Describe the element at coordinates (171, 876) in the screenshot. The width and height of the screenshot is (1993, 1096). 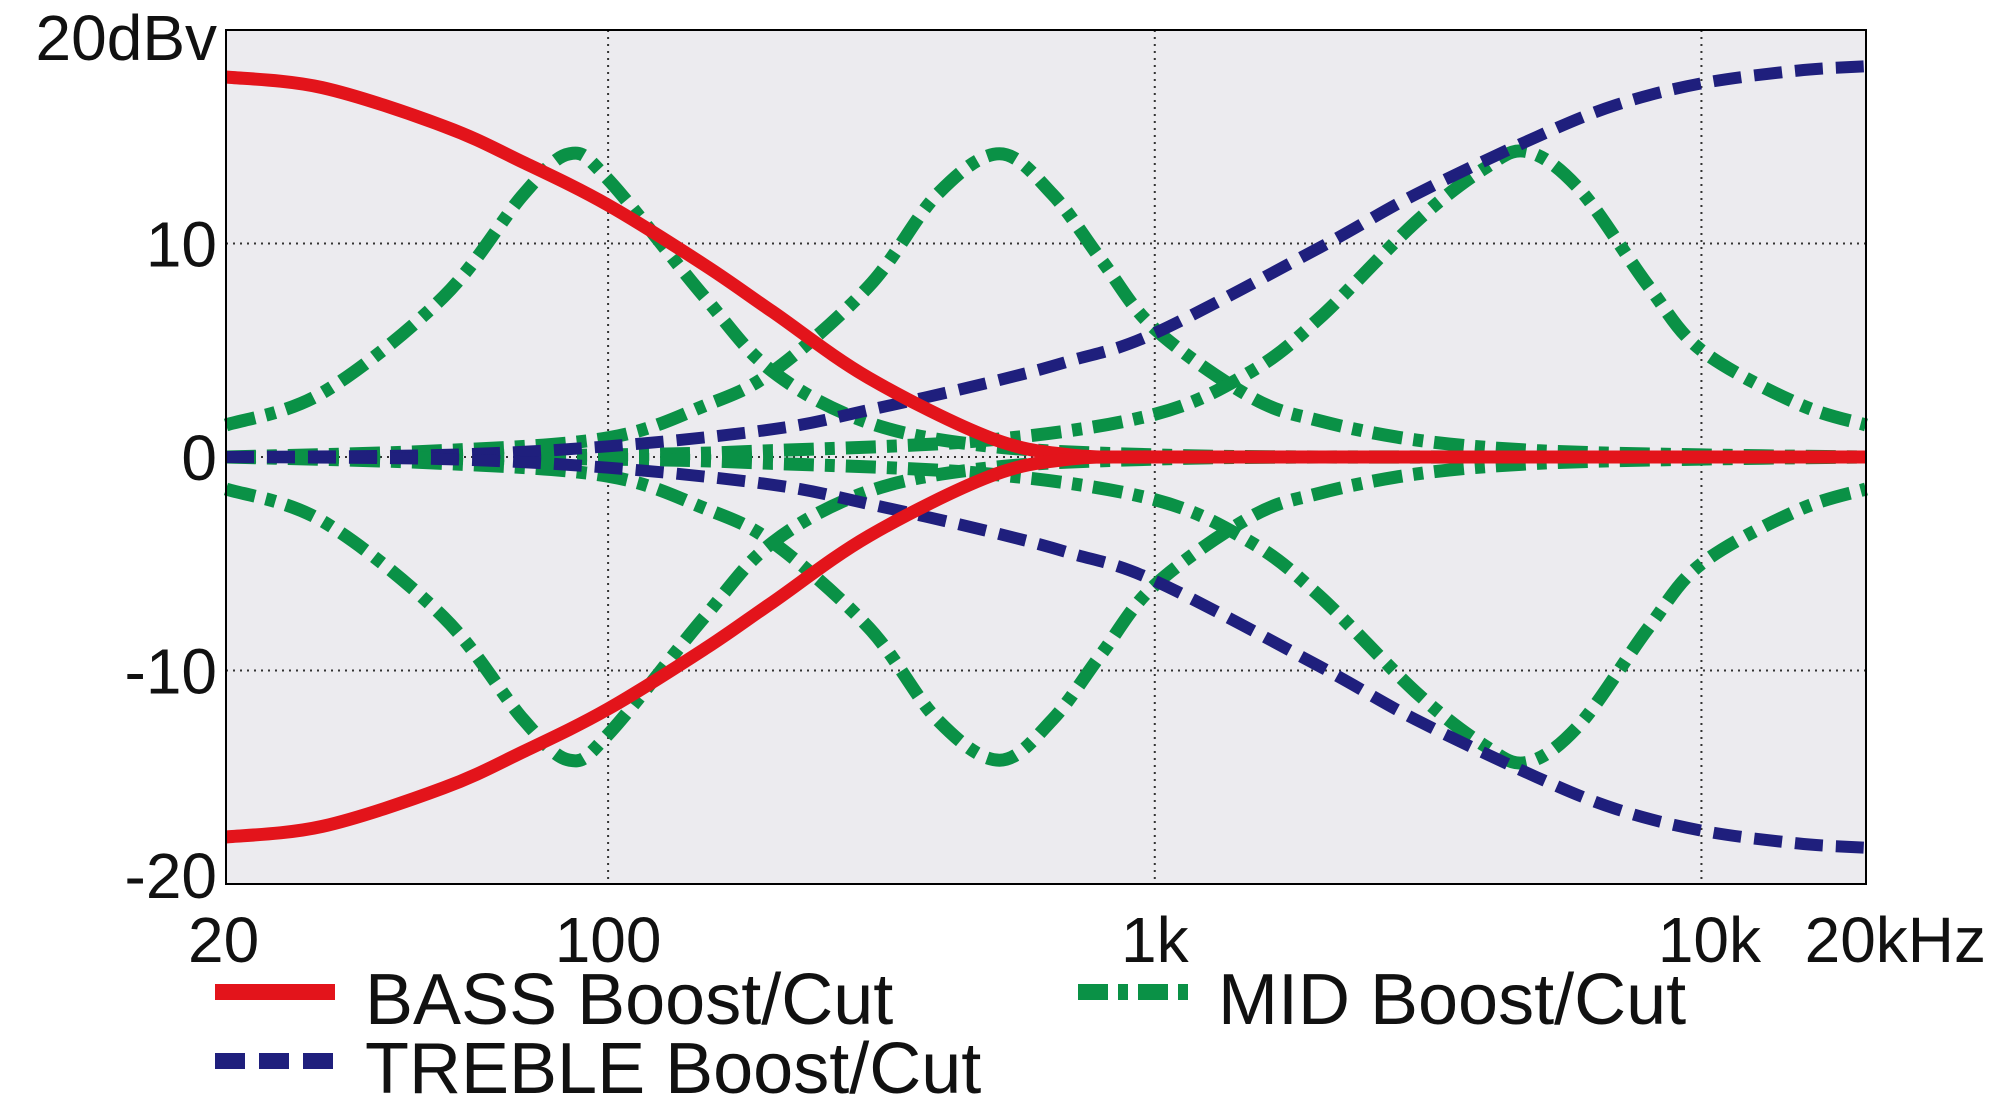
I see `y-tick-label: -20` at that location.